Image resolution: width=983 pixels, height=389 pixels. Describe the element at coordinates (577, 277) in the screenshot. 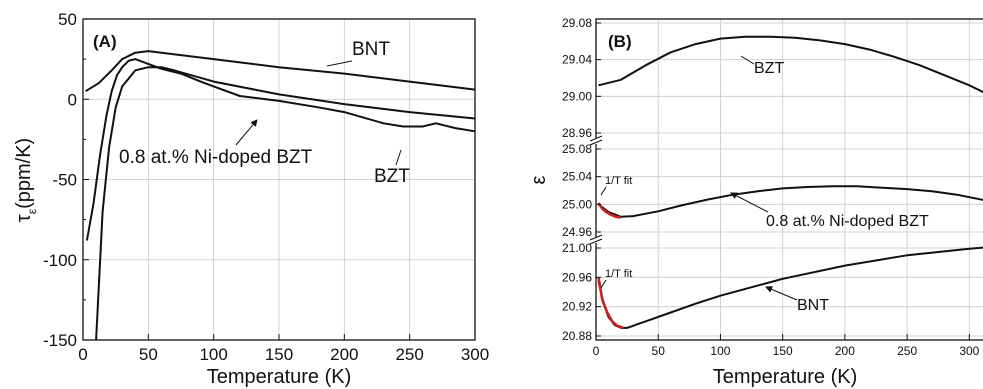

I see `y-tick-label: 20.96` at that location.